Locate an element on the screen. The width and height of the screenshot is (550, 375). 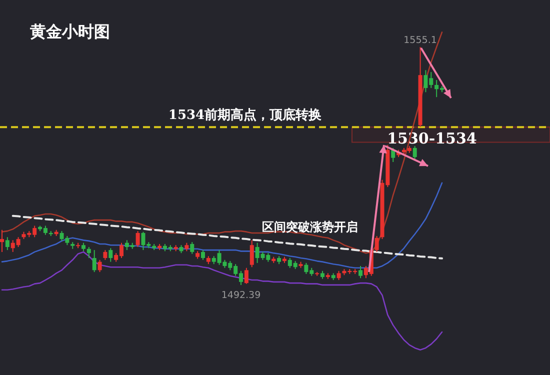
ref-label: 1534前期高点，顶底转换 is located at coordinates (245, 116).